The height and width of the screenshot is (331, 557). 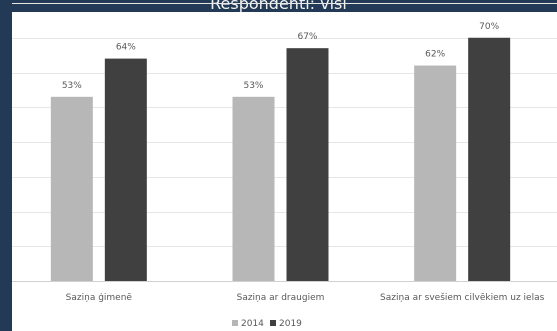 What do you see at coordinates (435, 55) in the screenshot?
I see `data-label: 62%` at bounding box center [435, 55].